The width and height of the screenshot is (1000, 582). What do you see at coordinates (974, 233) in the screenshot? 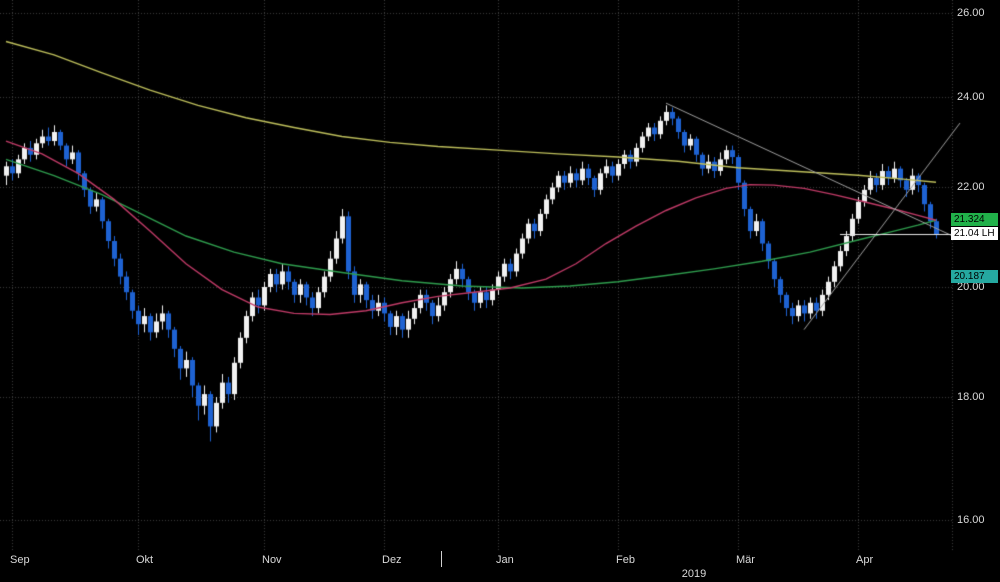
I see `last-price-badge: 21.04 LH` at bounding box center [974, 233].